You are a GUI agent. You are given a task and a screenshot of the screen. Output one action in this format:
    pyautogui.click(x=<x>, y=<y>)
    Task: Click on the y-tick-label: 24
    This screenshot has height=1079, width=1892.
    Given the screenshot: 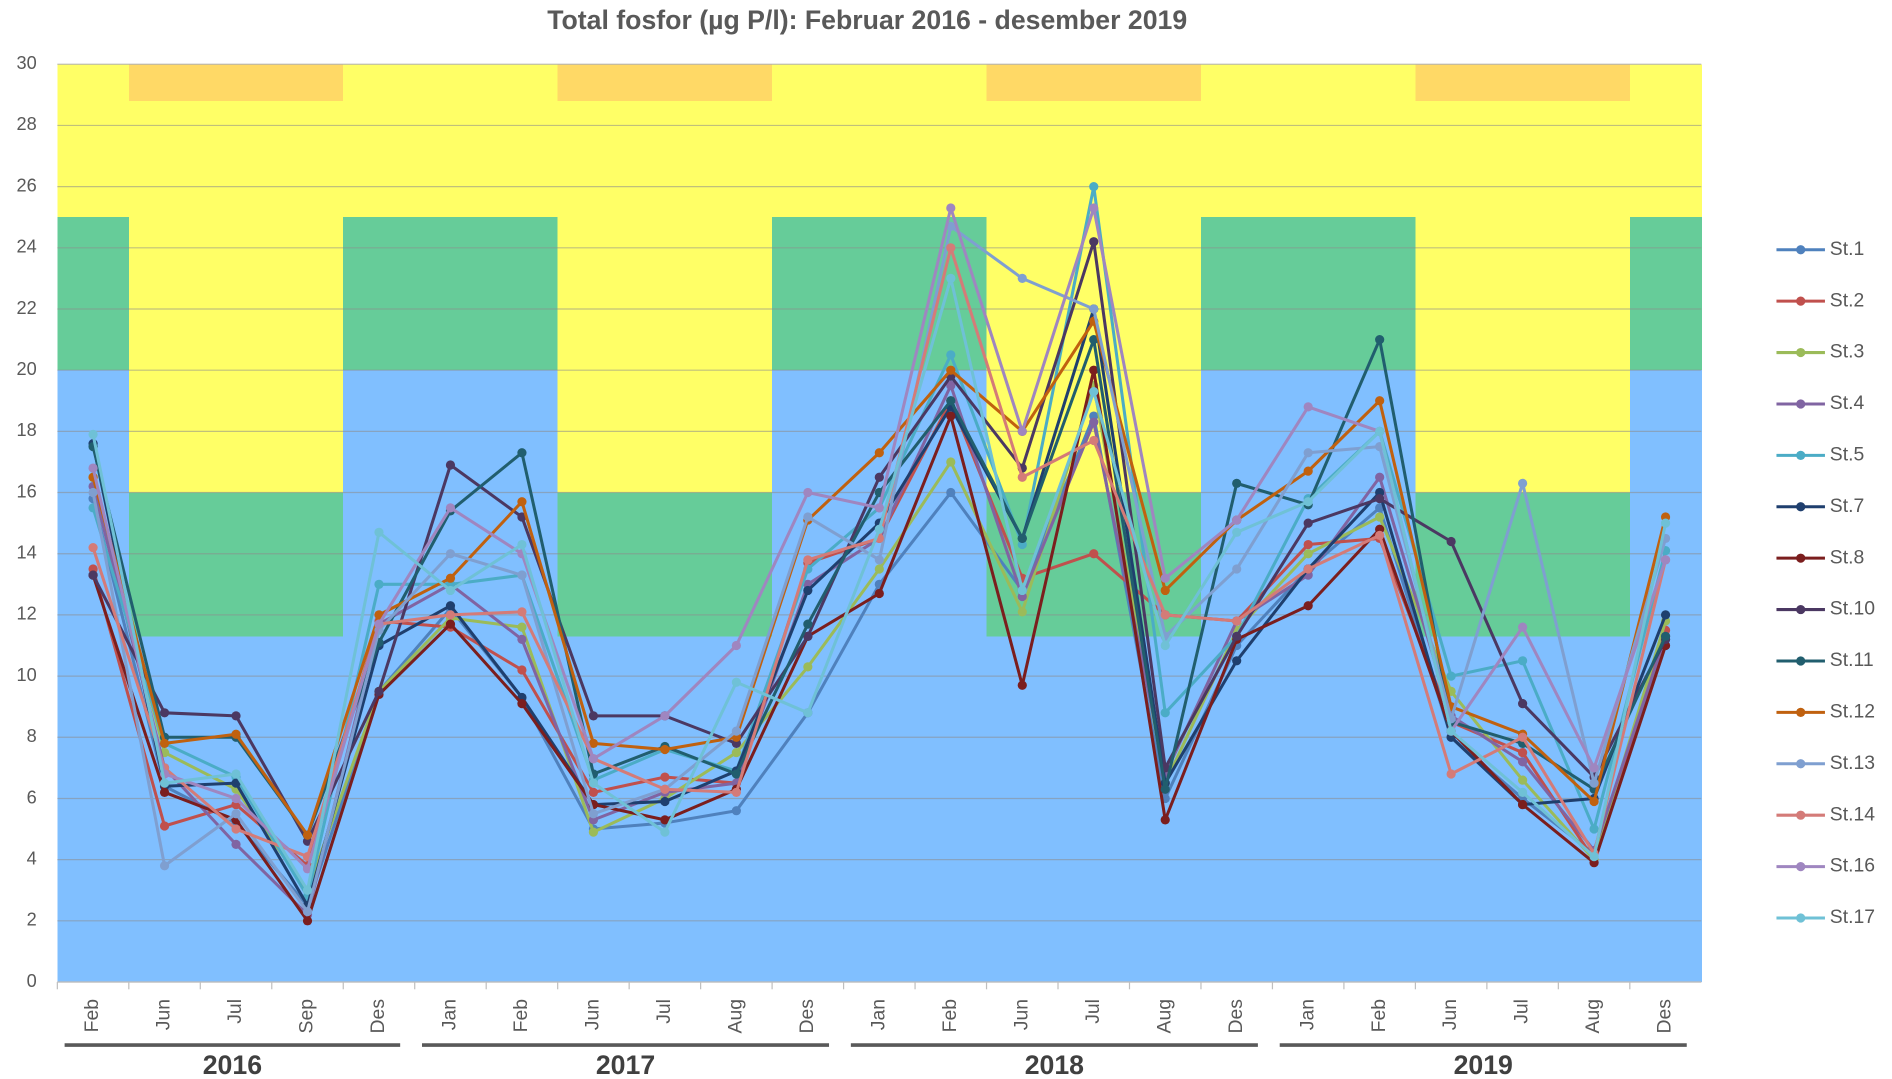 What is the action you would take?
    pyautogui.click(x=27, y=247)
    